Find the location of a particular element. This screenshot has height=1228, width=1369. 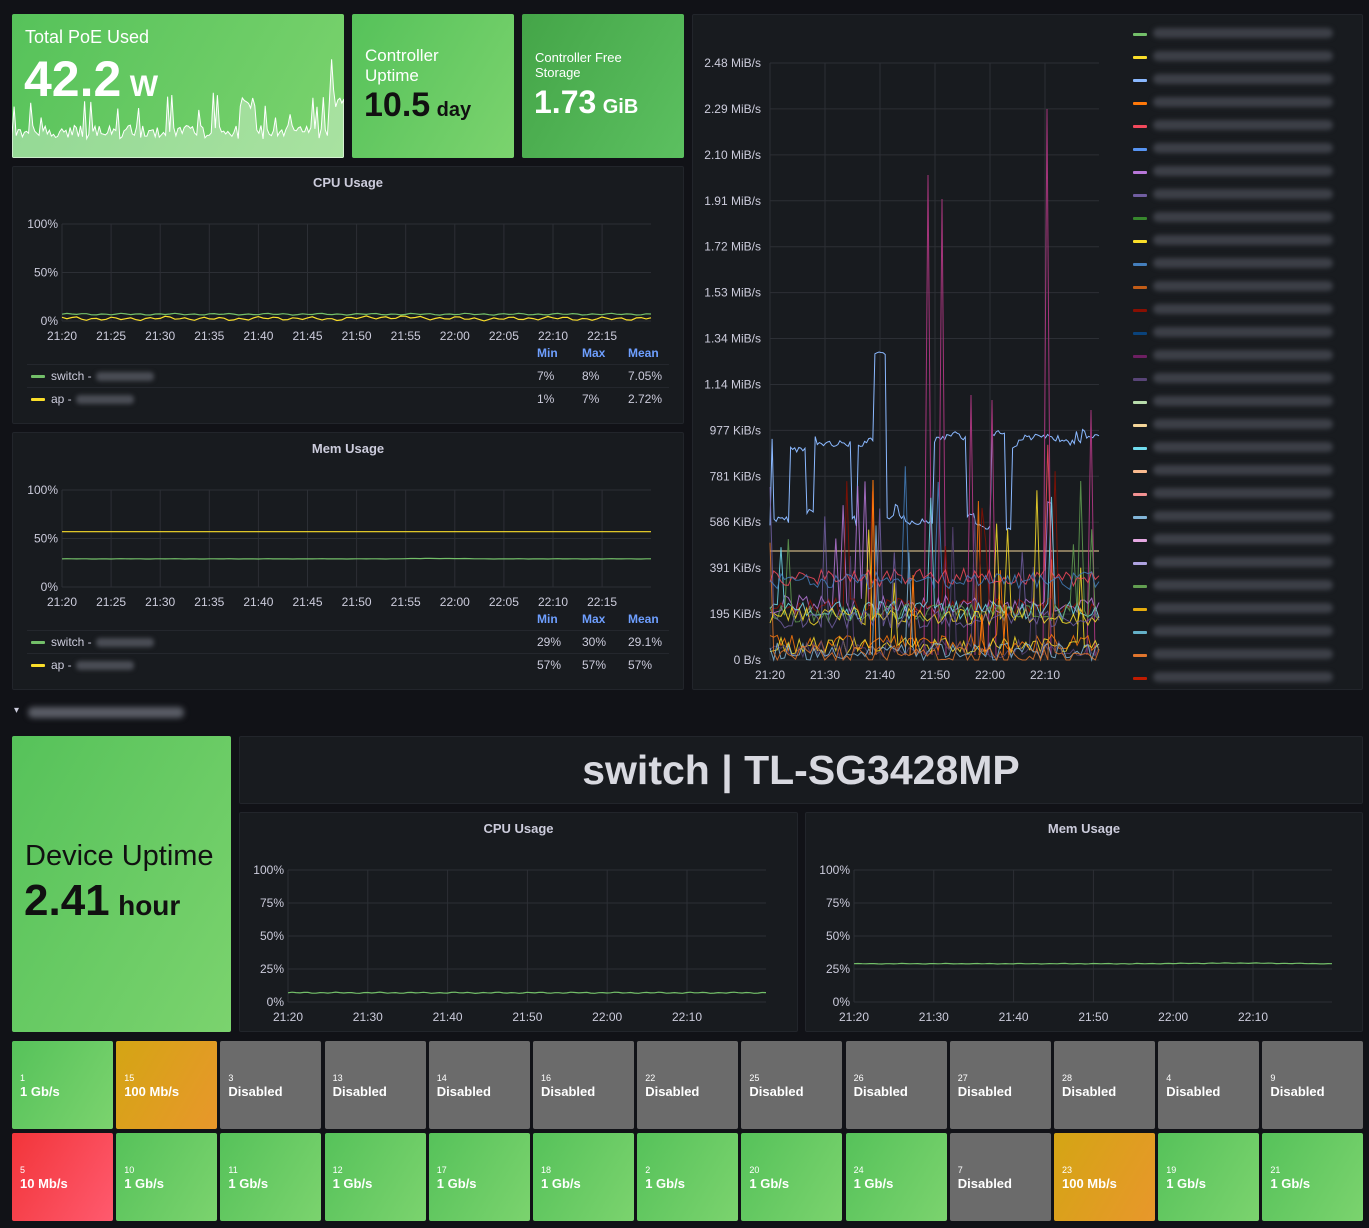

total-poe-stat: Total PoE Used 42.2 W is located at coordinates (178, 86).